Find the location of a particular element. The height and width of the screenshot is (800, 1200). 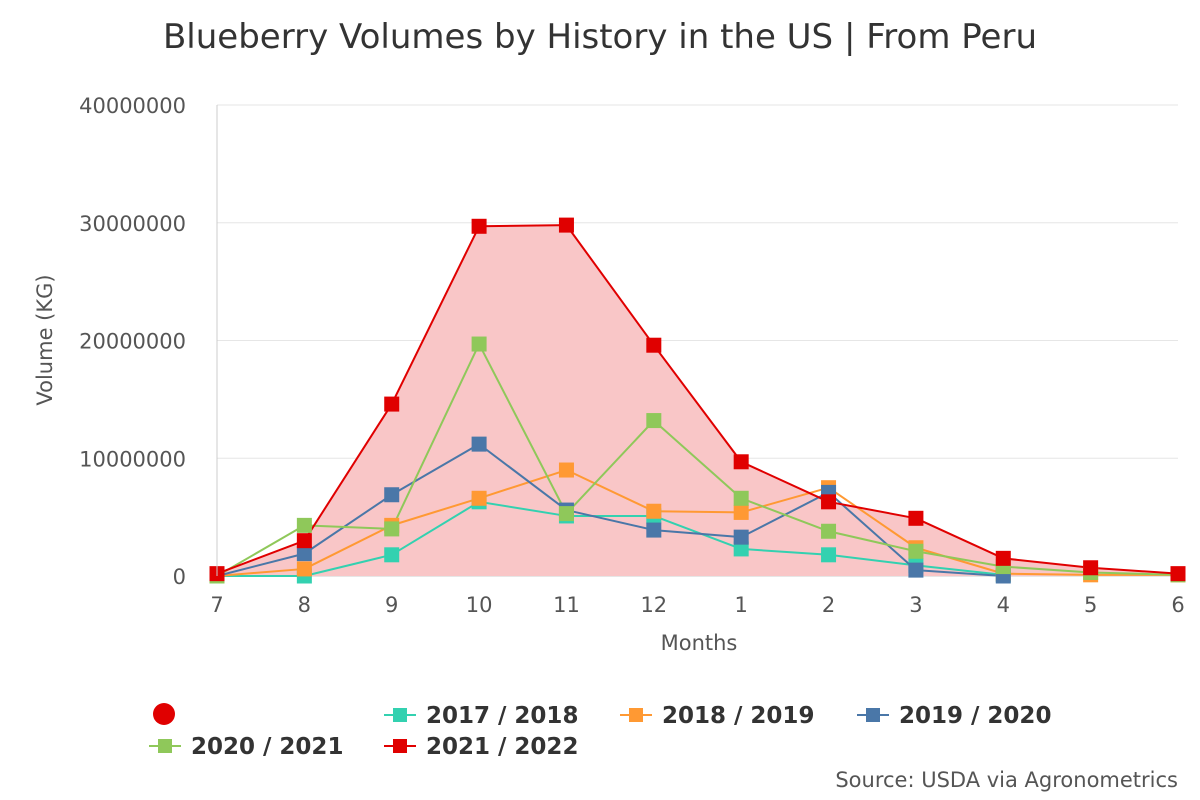

y-tick-label: 20000000 is located at coordinates (132, 342).